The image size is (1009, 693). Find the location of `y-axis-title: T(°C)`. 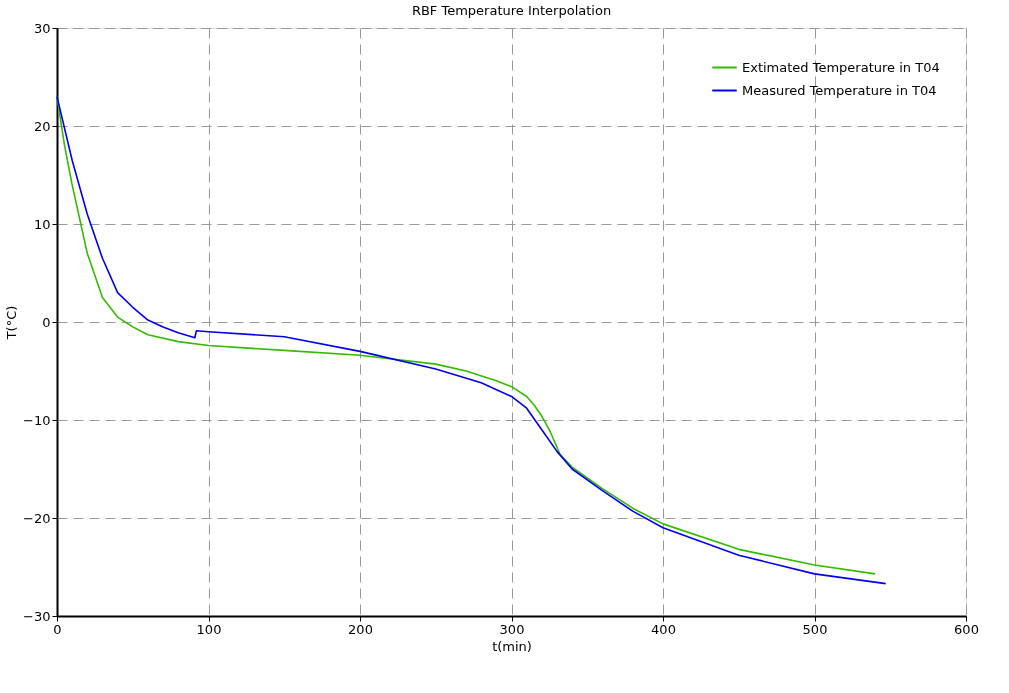

y-axis-title: T(°C) is located at coordinates (12, 323).